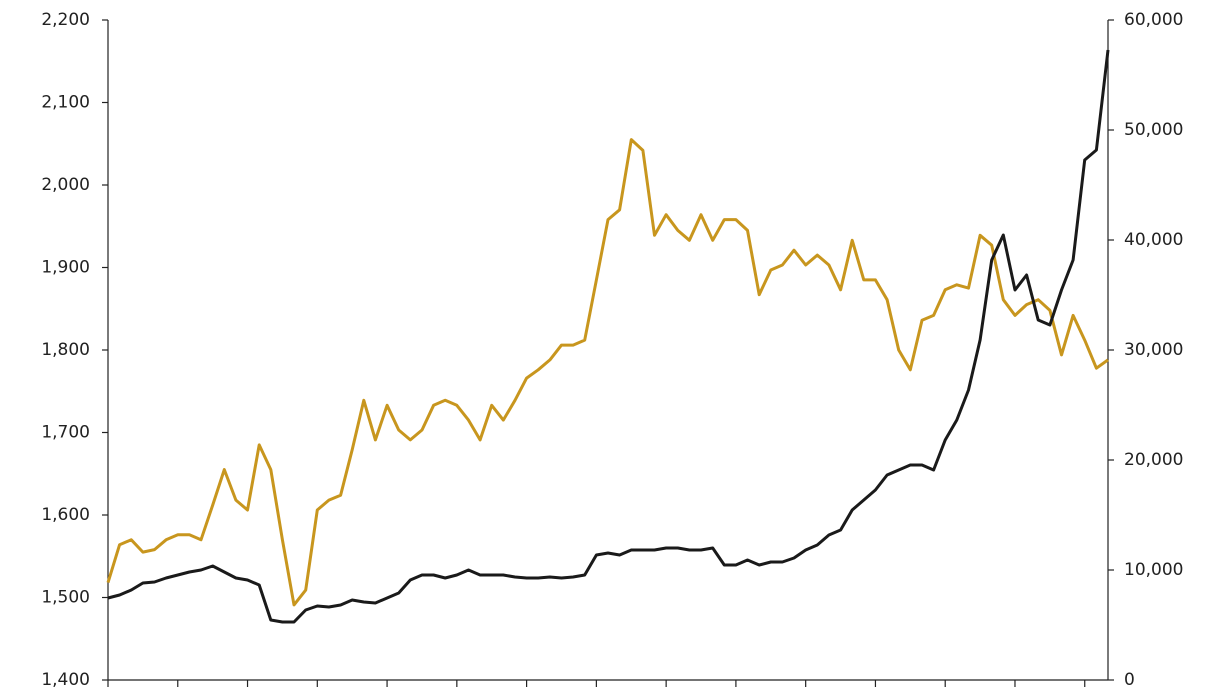 The width and height of the screenshot is (1226, 690). Describe the element at coordinates (65, 350) in the screenshot. I see `y-tick-label: 1,800` at that location.